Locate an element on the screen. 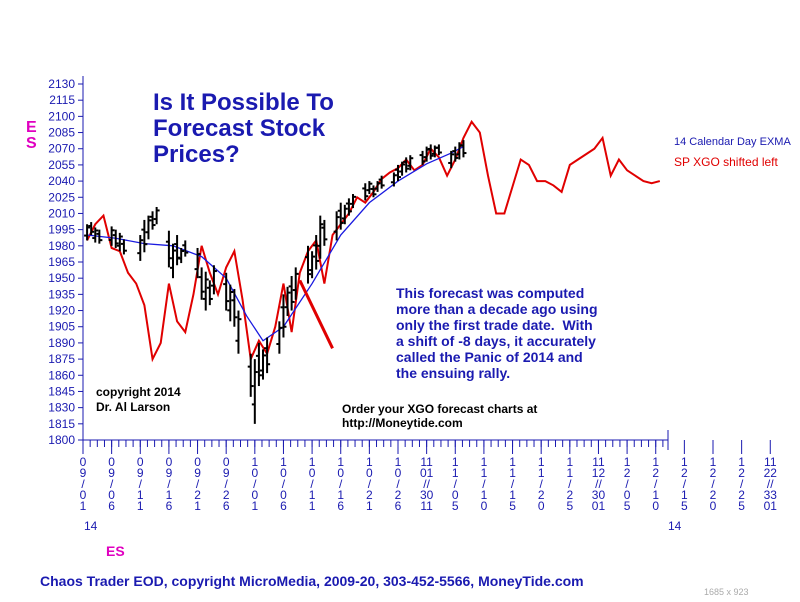 This screenshot has height=602, width=800. x-tick-label: 1 1/1 5 is located at coordinates (512, 484).